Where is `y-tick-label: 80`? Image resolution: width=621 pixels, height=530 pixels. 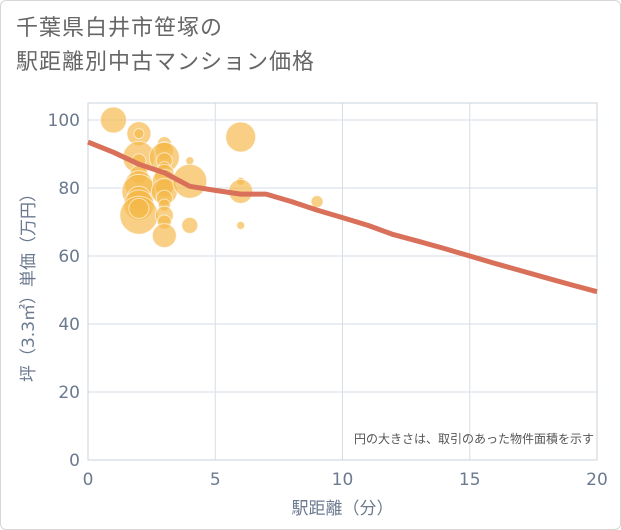
y-tick-label: 80 is located at coordinates (69, 189).